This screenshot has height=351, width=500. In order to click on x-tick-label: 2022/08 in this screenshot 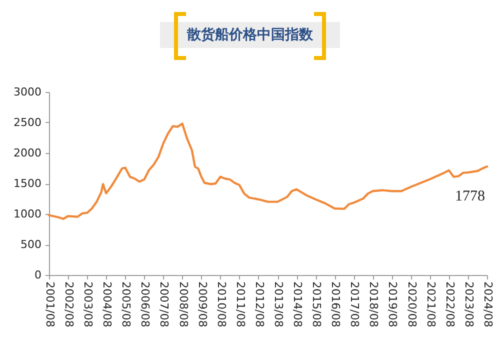, I will do `click(449, 305)`.